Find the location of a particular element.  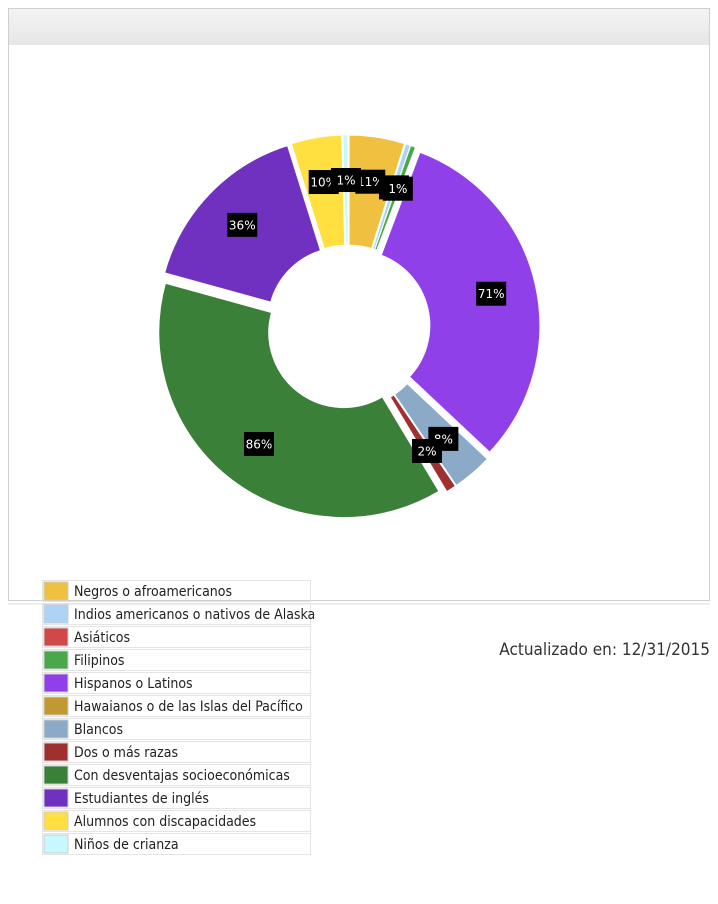

legend-label: Alumnos con discapacidades is located at coordinates (165, 822).